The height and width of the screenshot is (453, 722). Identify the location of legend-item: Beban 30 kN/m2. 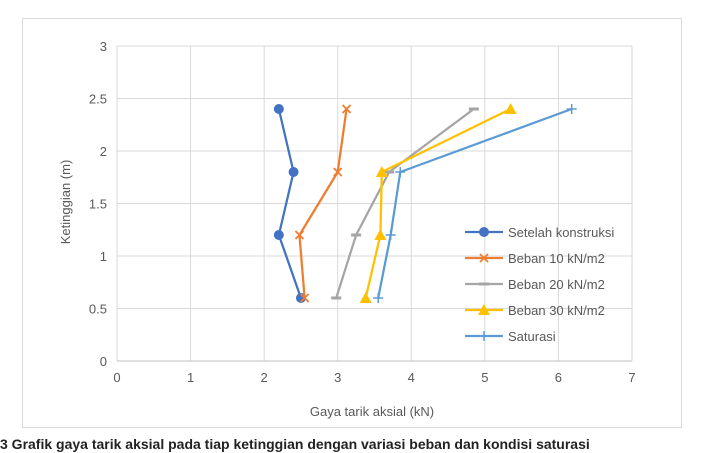
(535, 310).